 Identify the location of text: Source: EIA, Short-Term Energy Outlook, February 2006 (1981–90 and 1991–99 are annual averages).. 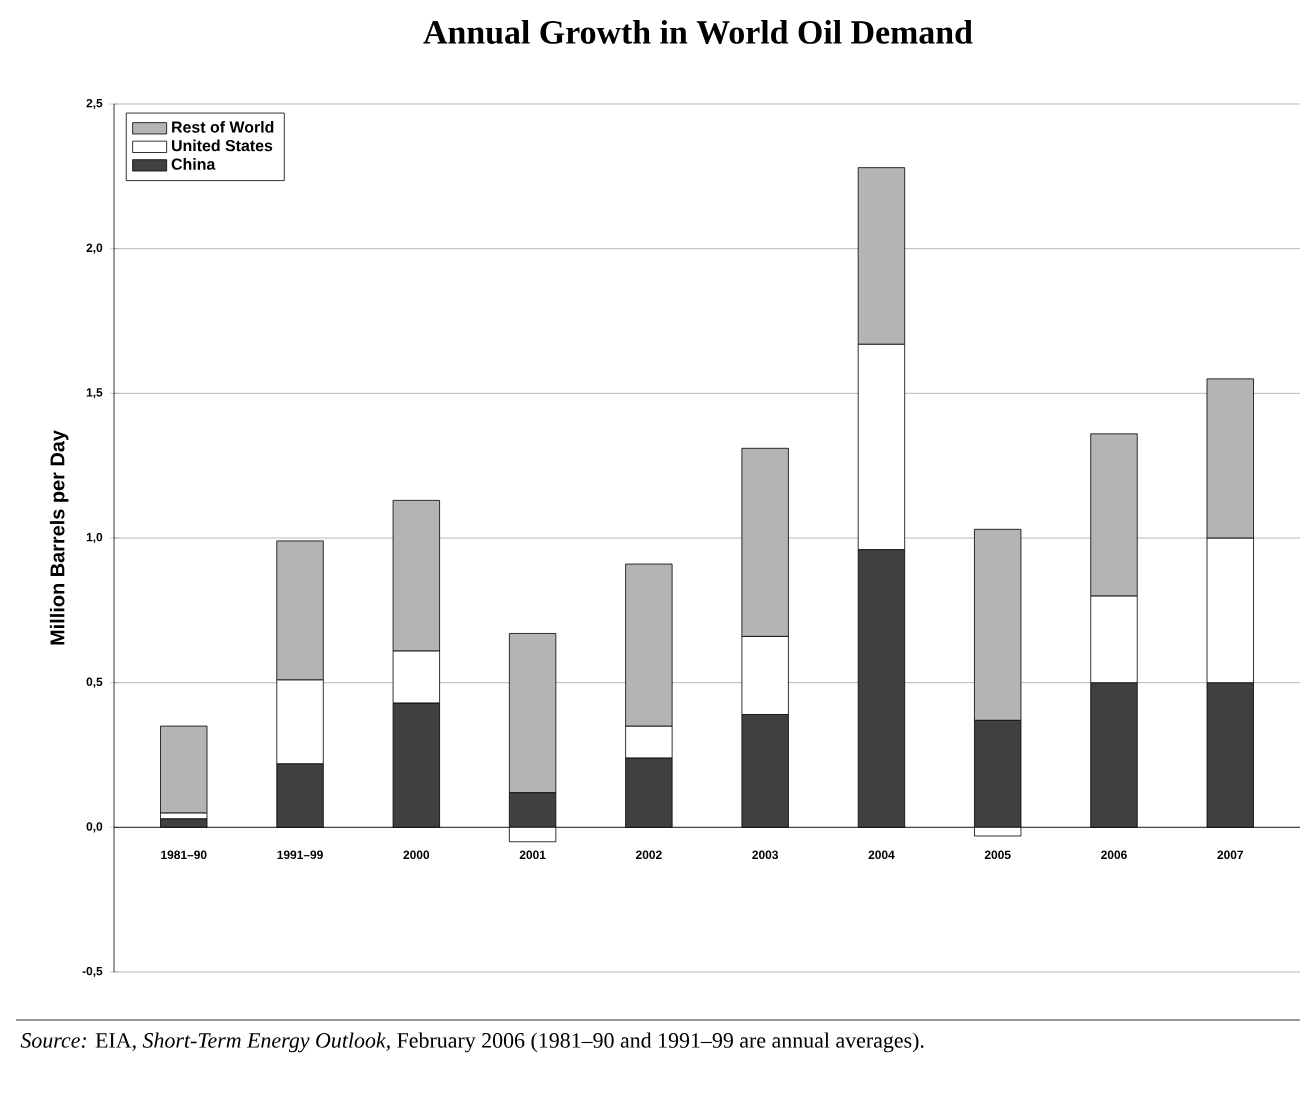
(472, 1042).